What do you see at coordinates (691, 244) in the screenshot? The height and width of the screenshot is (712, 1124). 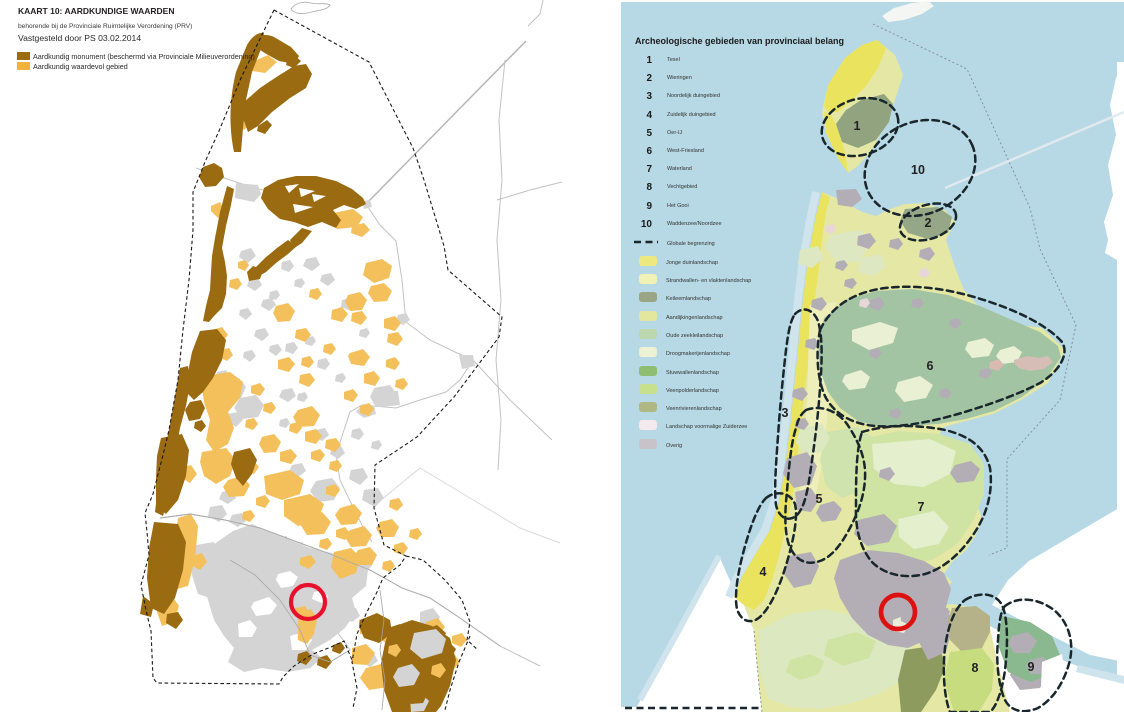 I see `svg-text: Globale begrenzing` at bounding box center [691, 244].